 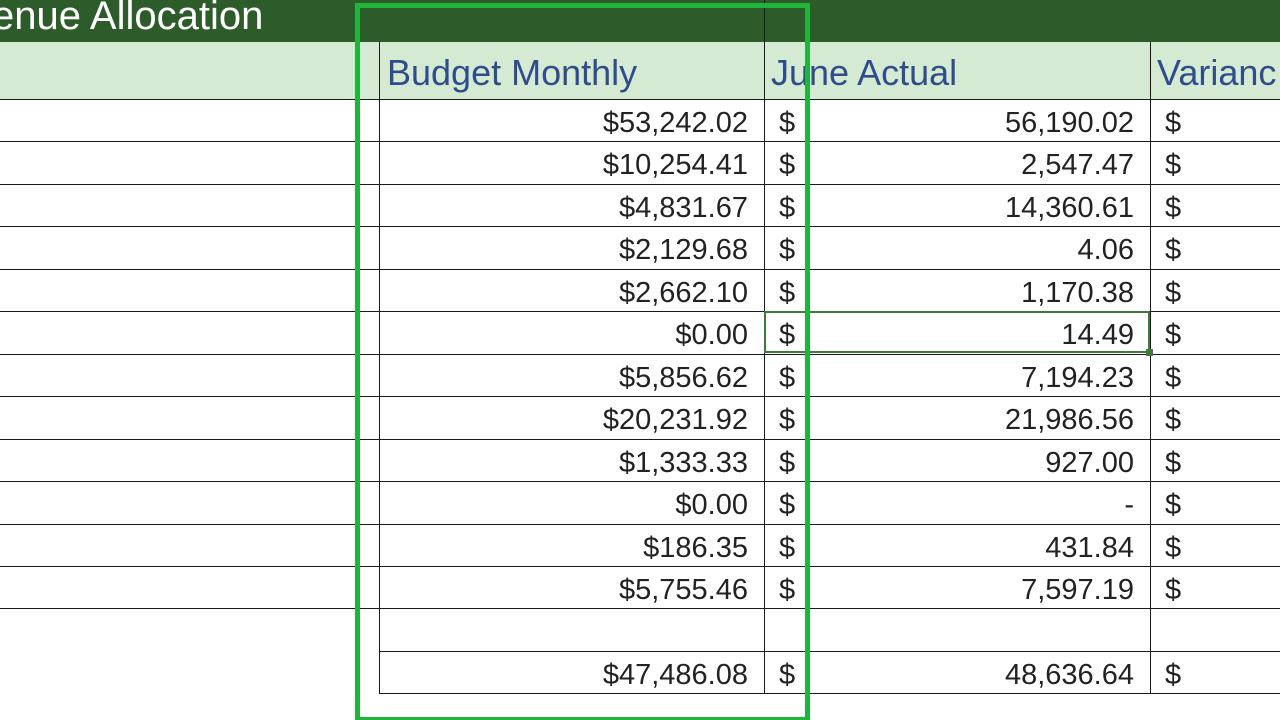 I want to click on budget-cell: $2,662.10, so click(x=683, y=293).